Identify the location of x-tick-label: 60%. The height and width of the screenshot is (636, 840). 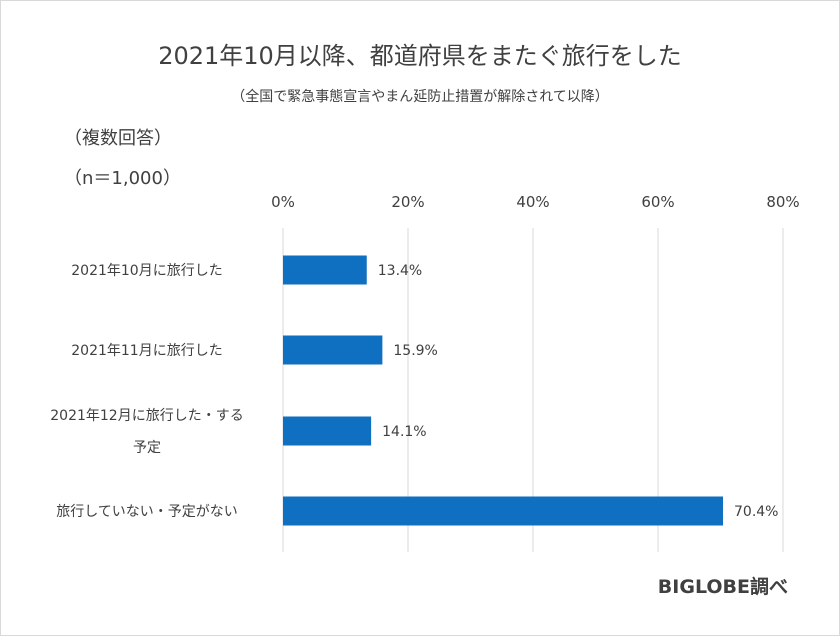
(657, 202).